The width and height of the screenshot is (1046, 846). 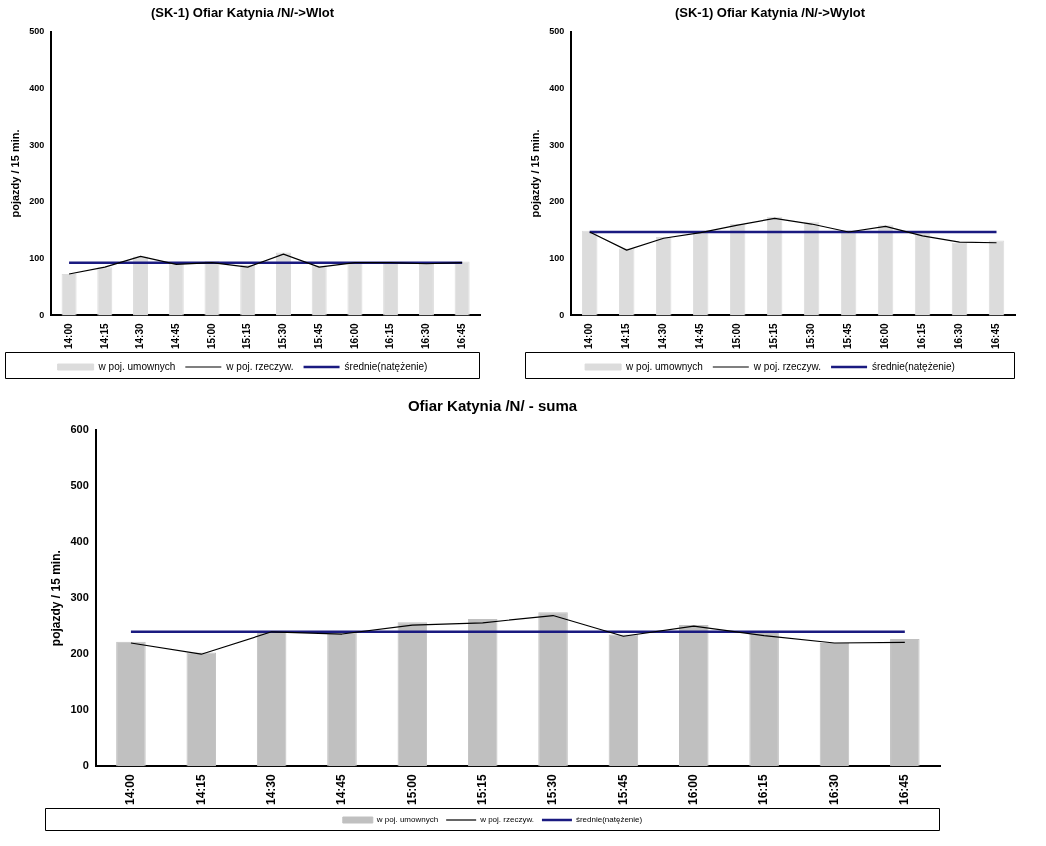 What do you see at coordinates (492, 406) in the screenshot?
I see `chart-title: Ofiar Katynia /N/ - suma` at bounding box center [492, 406].